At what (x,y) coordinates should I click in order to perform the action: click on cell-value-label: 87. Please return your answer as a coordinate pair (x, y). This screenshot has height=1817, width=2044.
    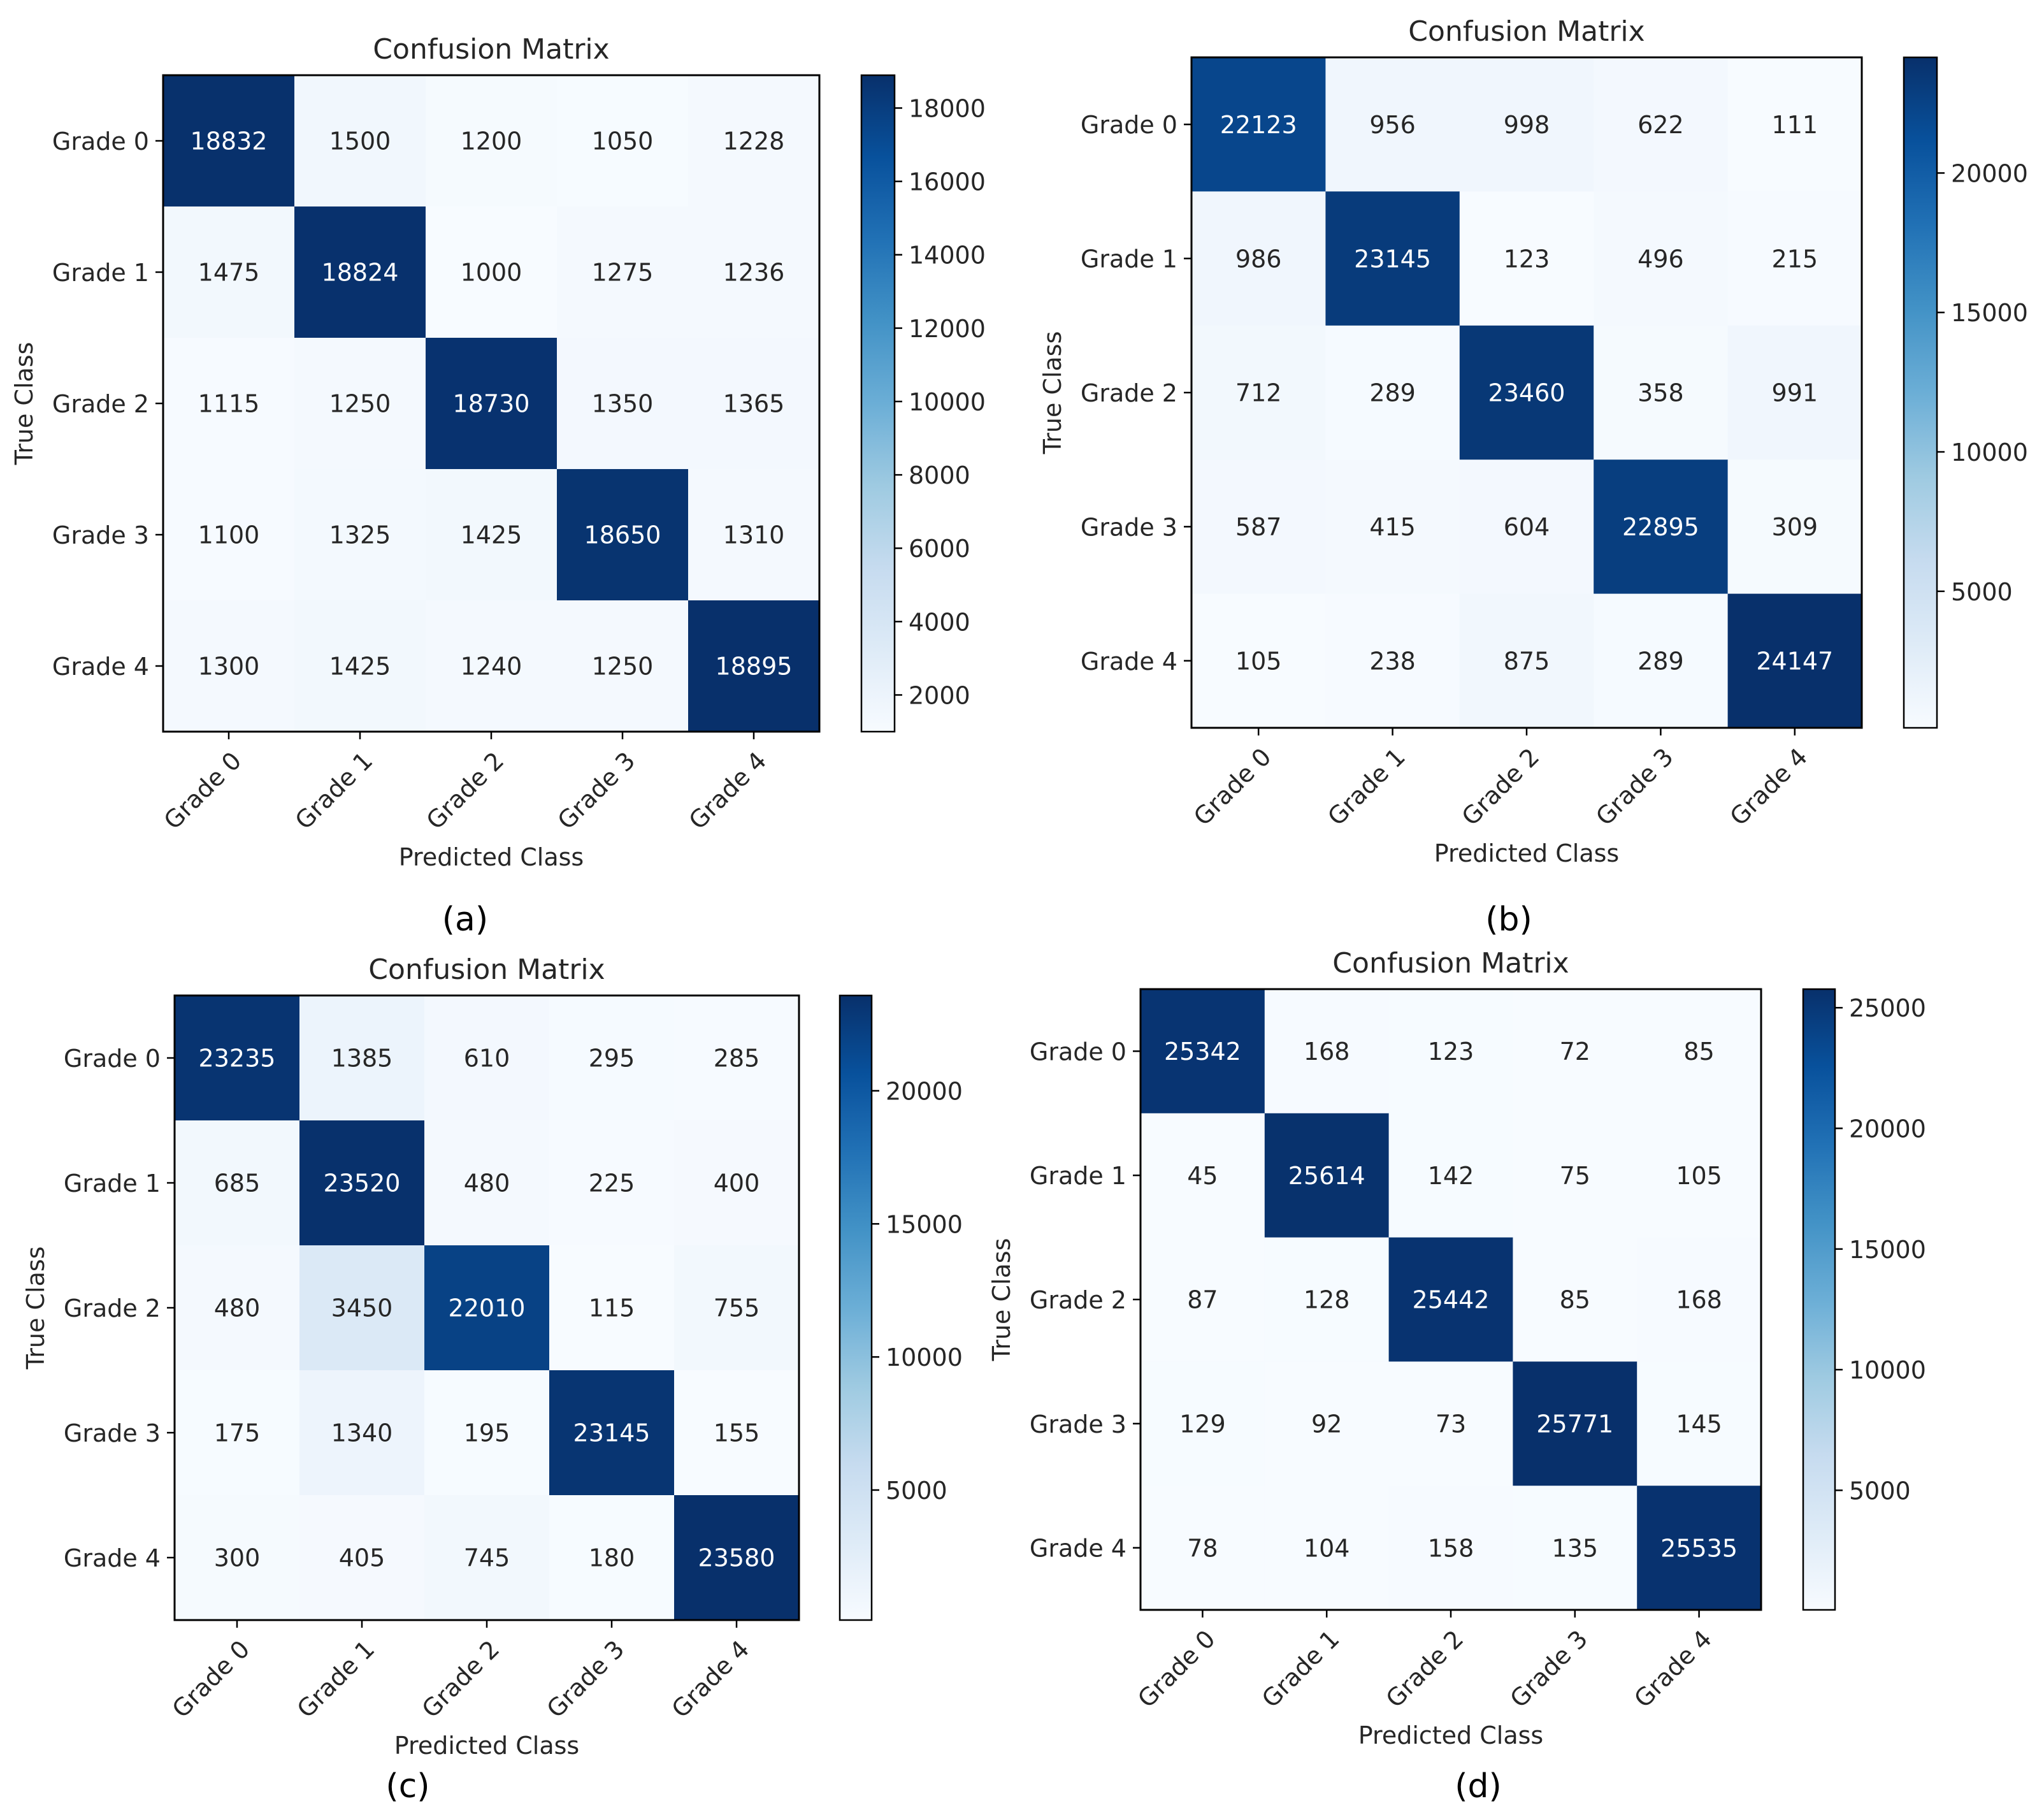
    Looking at the image, I should click on (1202, 1300).